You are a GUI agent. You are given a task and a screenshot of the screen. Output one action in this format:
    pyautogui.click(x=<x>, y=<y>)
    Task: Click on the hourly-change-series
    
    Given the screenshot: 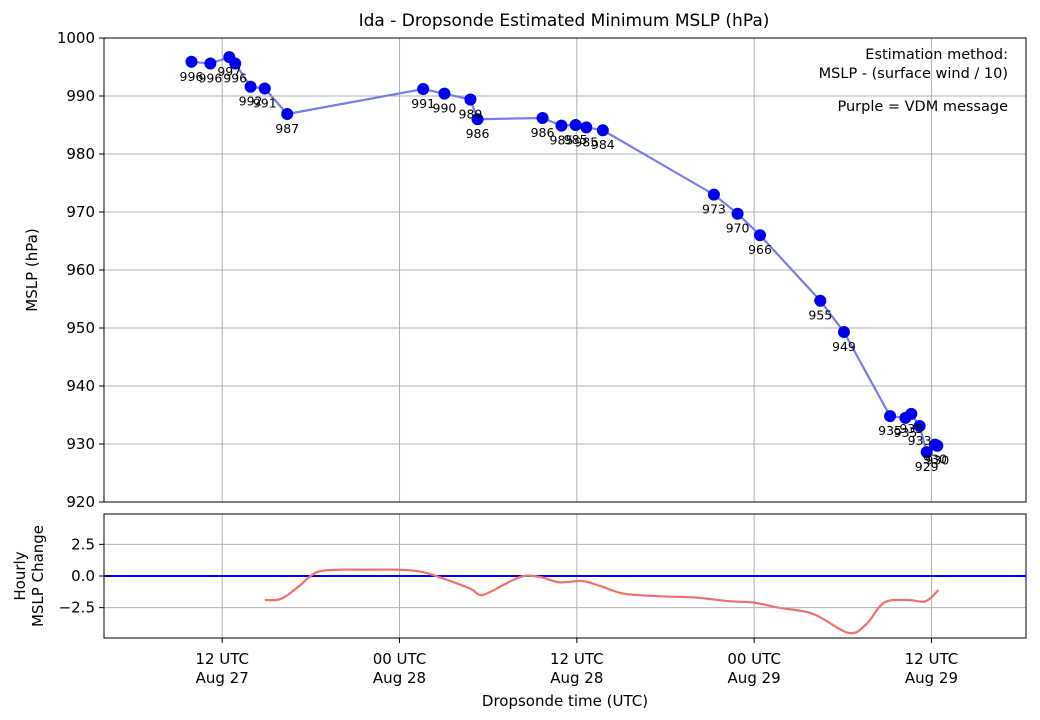 What is the action you would take?
    pyautogui.click(x=565, y=601)
    